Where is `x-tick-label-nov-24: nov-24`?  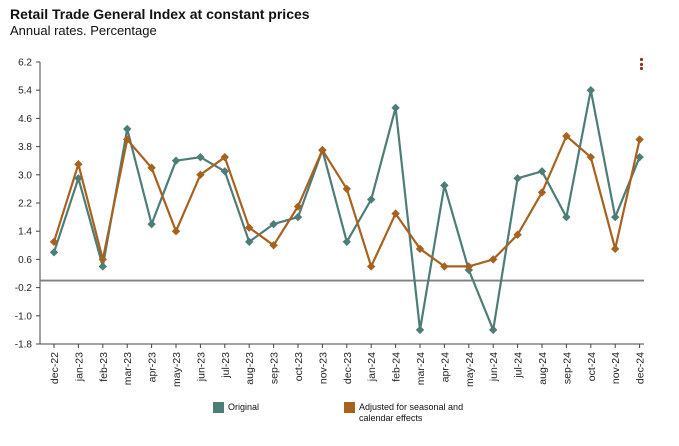 x-tick-label-nov-24: nov-24 is located at coordinates (616, 368).